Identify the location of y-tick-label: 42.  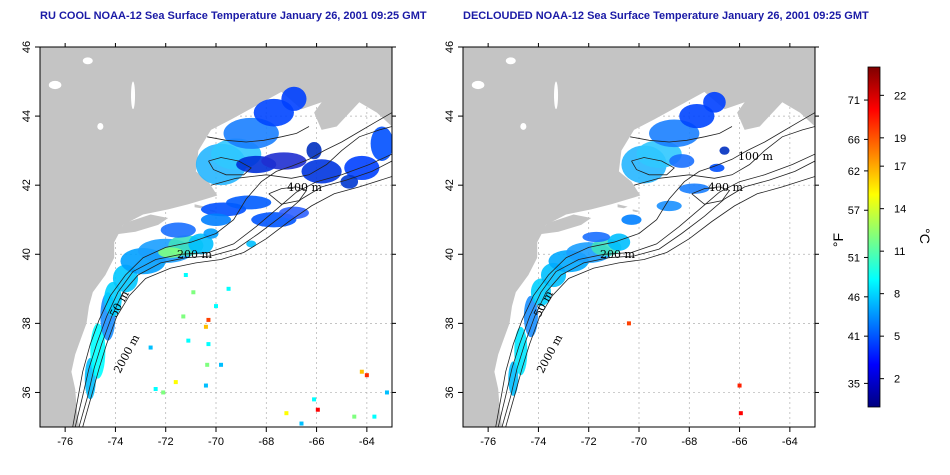
(27, 185).